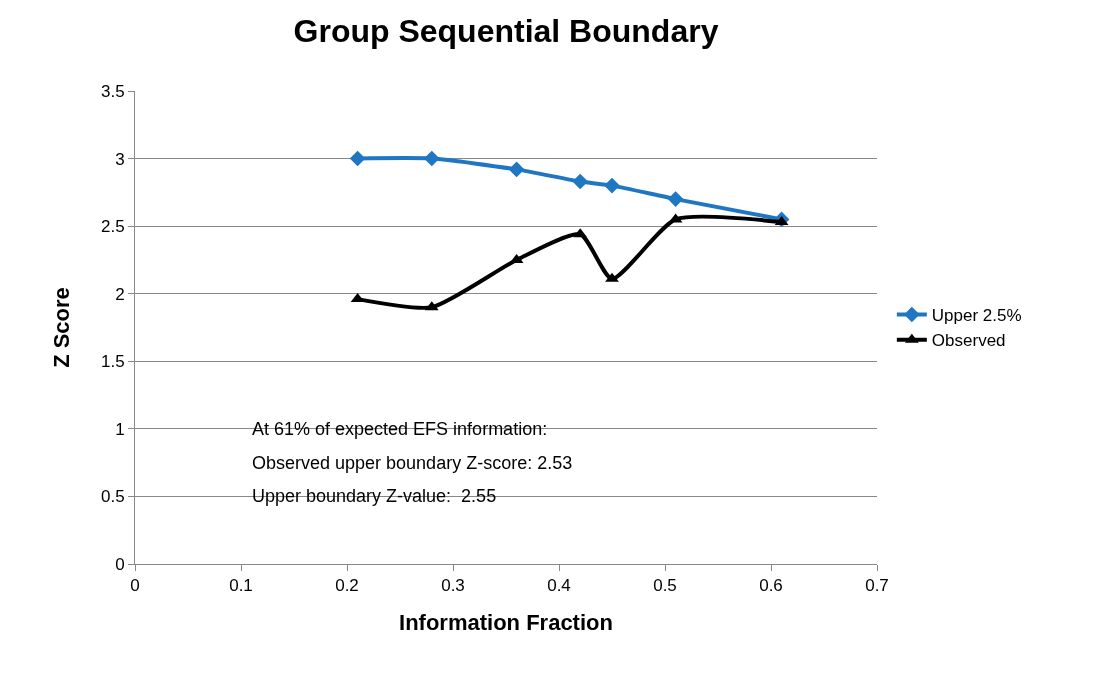 Image resolution: width=1110 pixels, height=675 pixels. What do you see at coordinates (976, 316) in the screenshot?
I see `legend-label: Upper 2.5%` at bounding box center [976, 316].